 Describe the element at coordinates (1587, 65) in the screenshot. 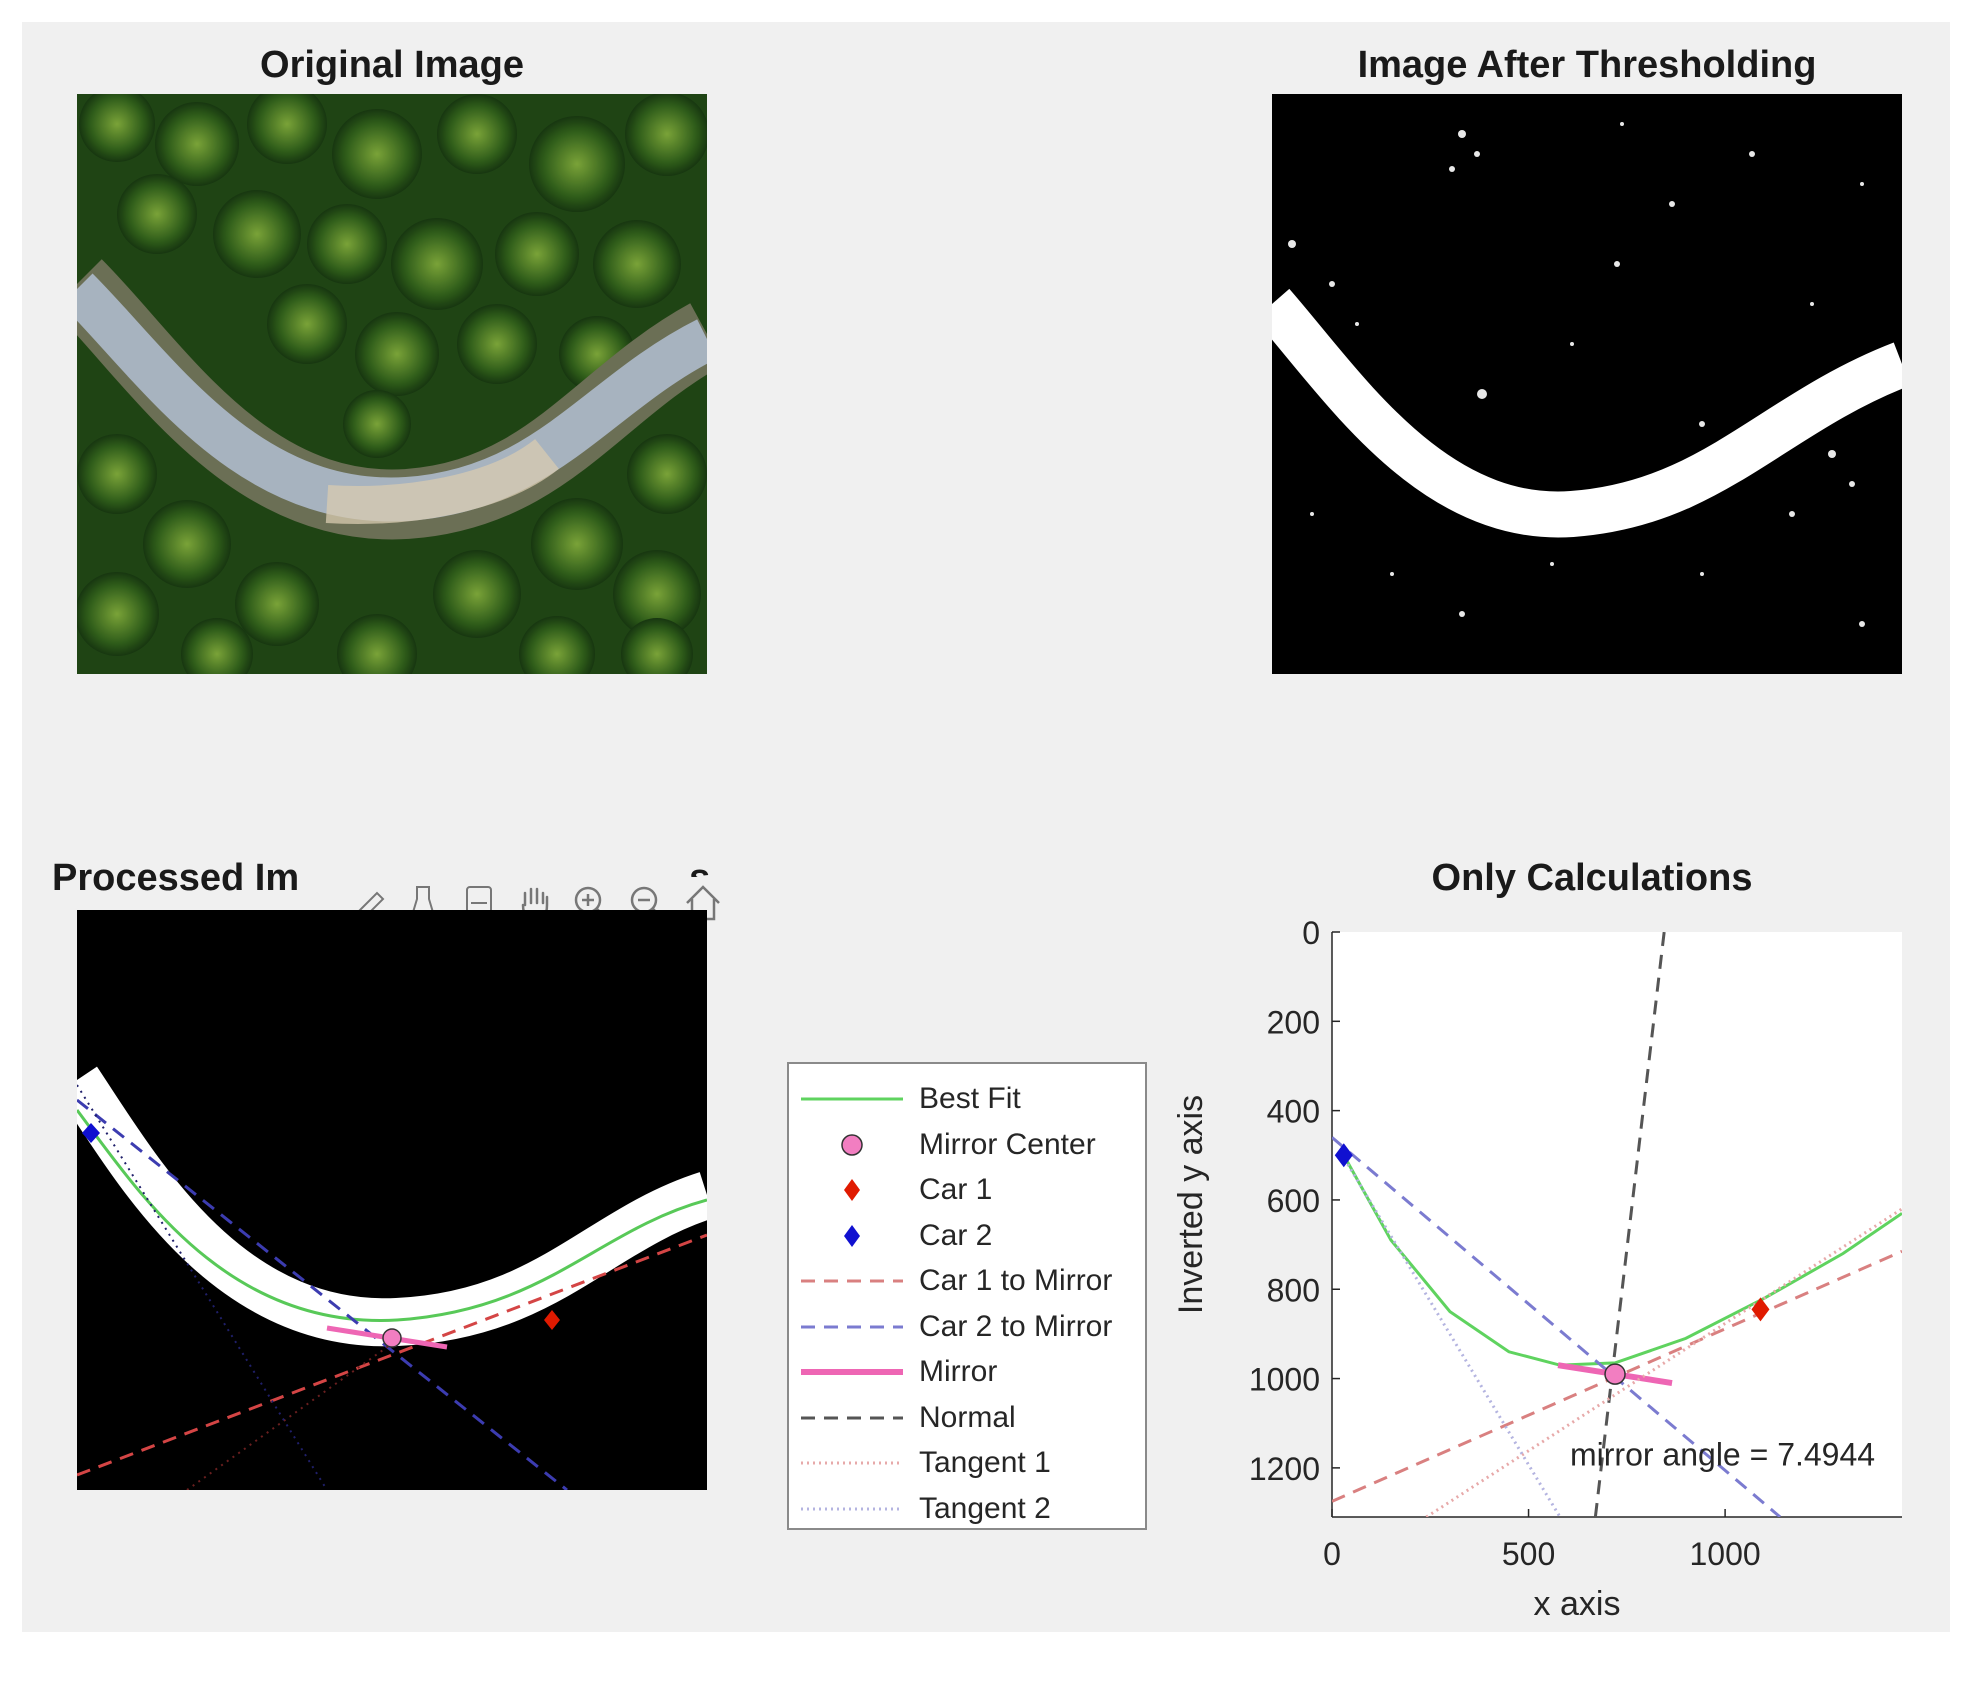

I see `threshold-image-title: Image After Thresholding` at that location.